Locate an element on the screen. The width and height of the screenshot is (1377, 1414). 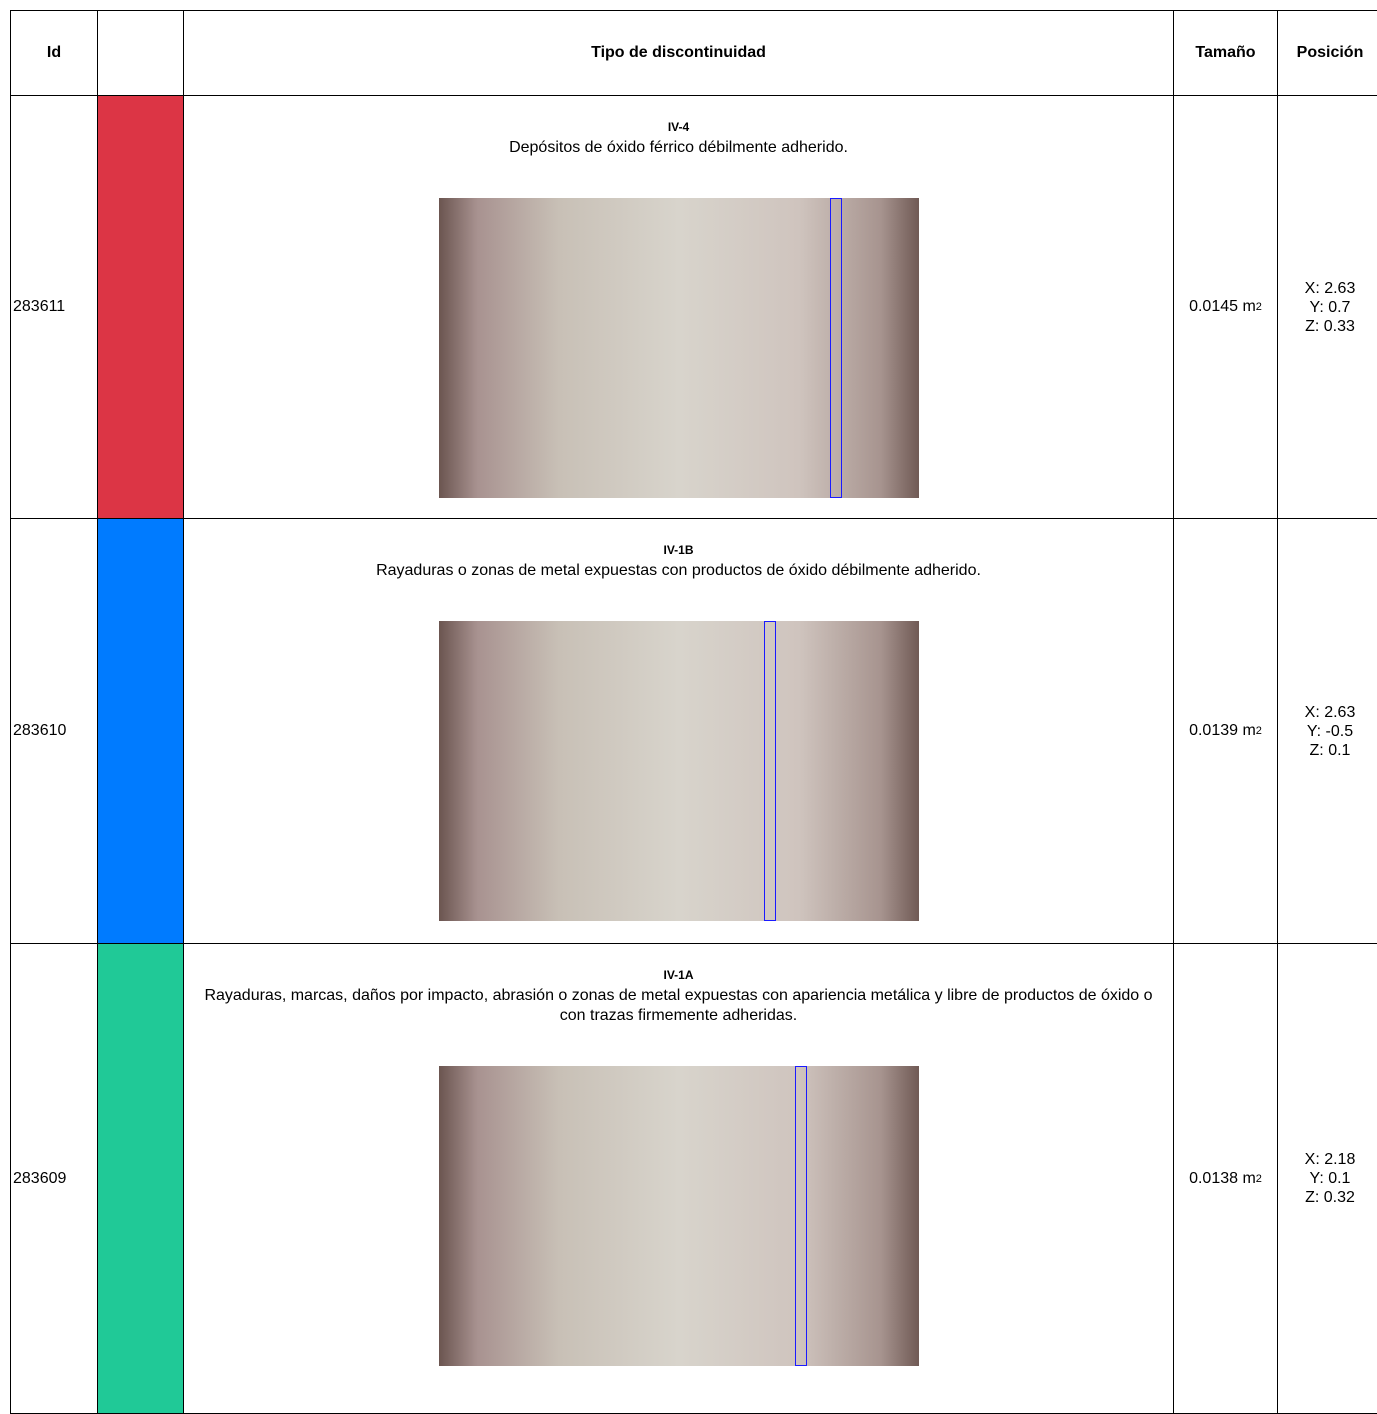
size: 0.0139 m is located at coordinates (1222, 730).